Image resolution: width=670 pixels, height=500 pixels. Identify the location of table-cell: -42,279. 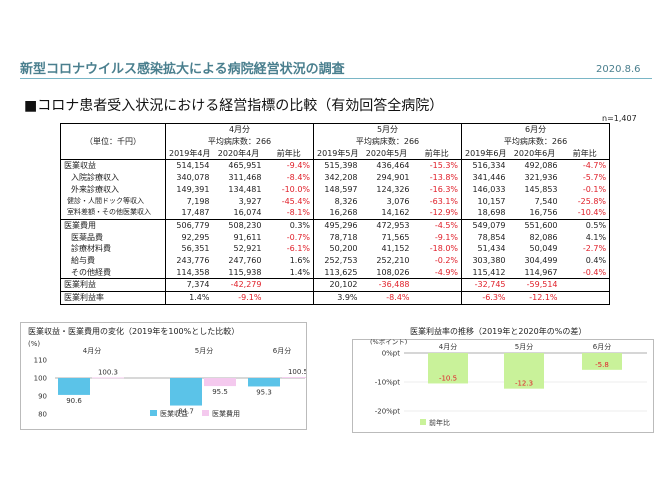
(238, 285).